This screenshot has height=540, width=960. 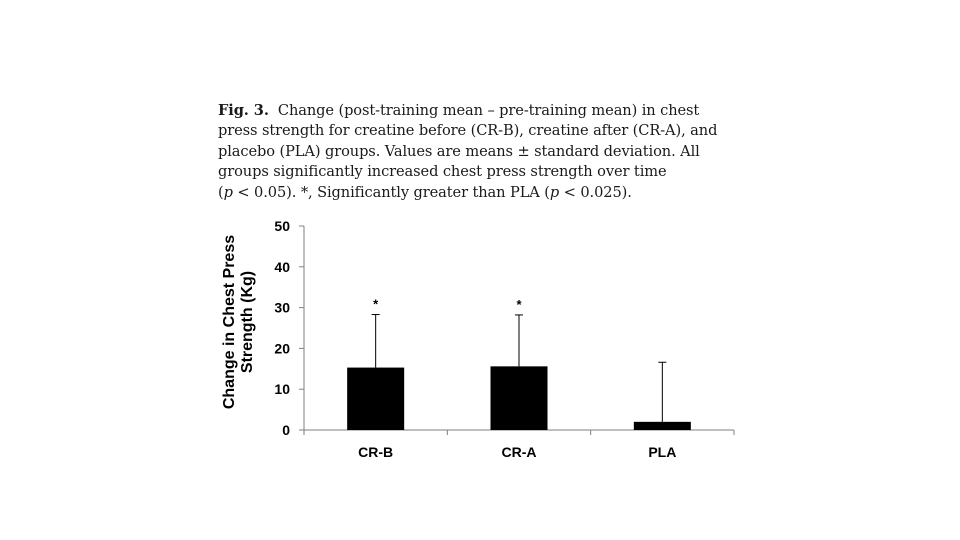 What do you see at coordinates (595, 192) in the screenshot?
I see `caption-text-5c: < 0.025).` at bounding box center [595, 192].